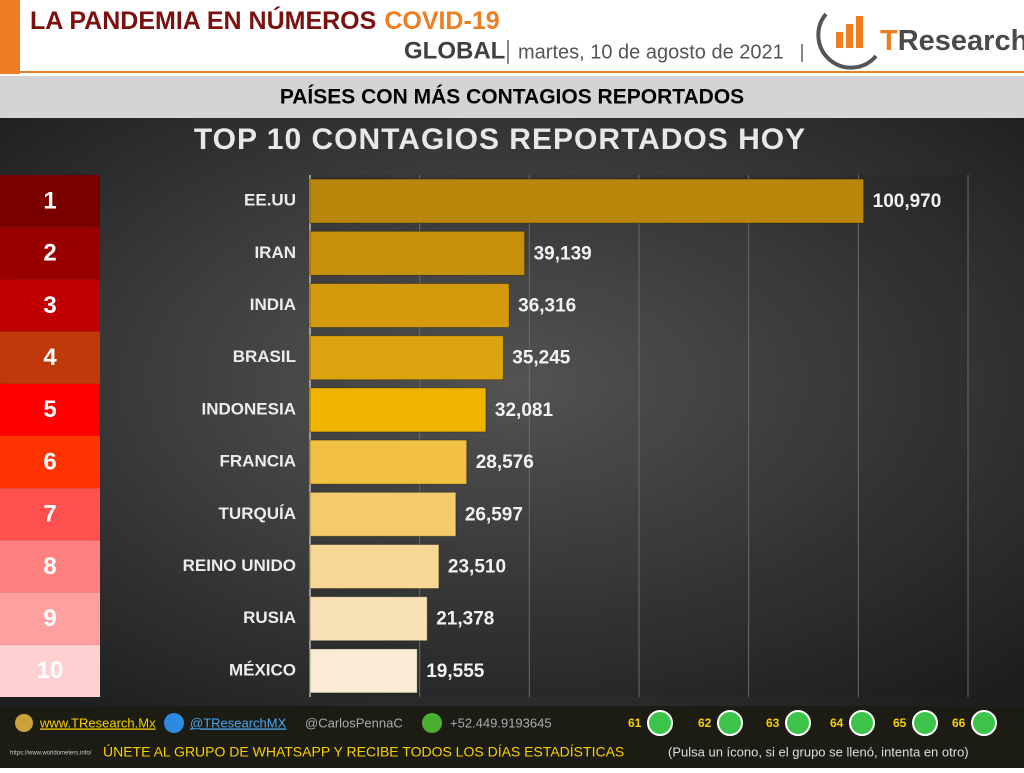  Describe the element at coordinates (500, 139) in the screenshot. I see `chart-title: TOP 10 CONTAGIOS REPORTADOS HOY` at that location.